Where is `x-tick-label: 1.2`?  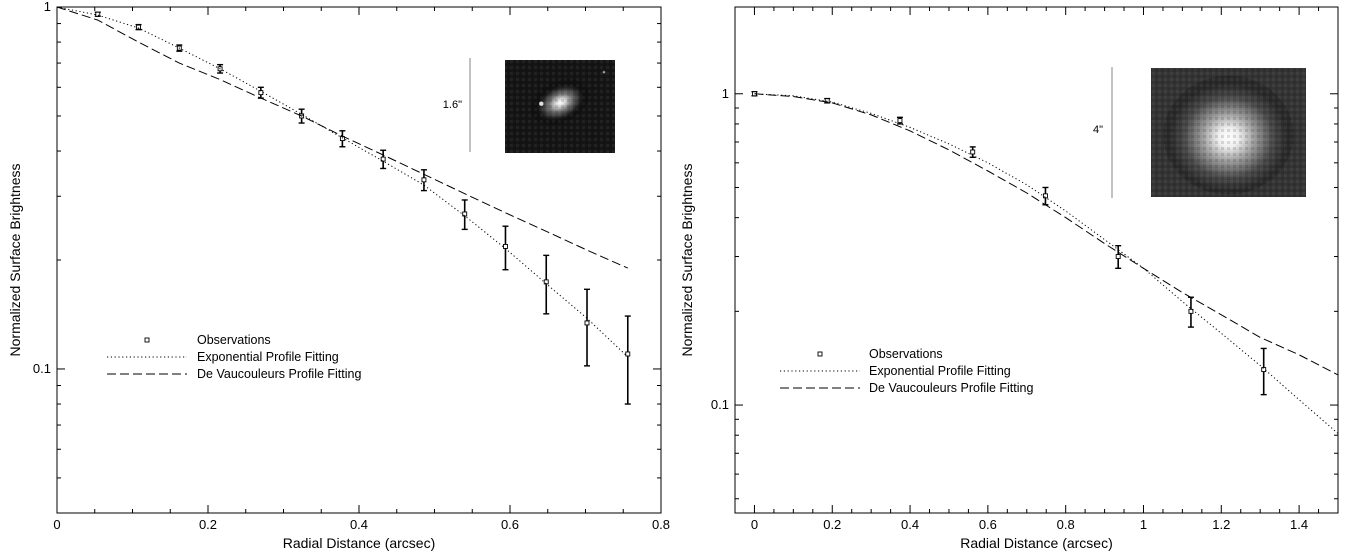
x-tick-label: 1.2 is located at coordinates (1221, 524).